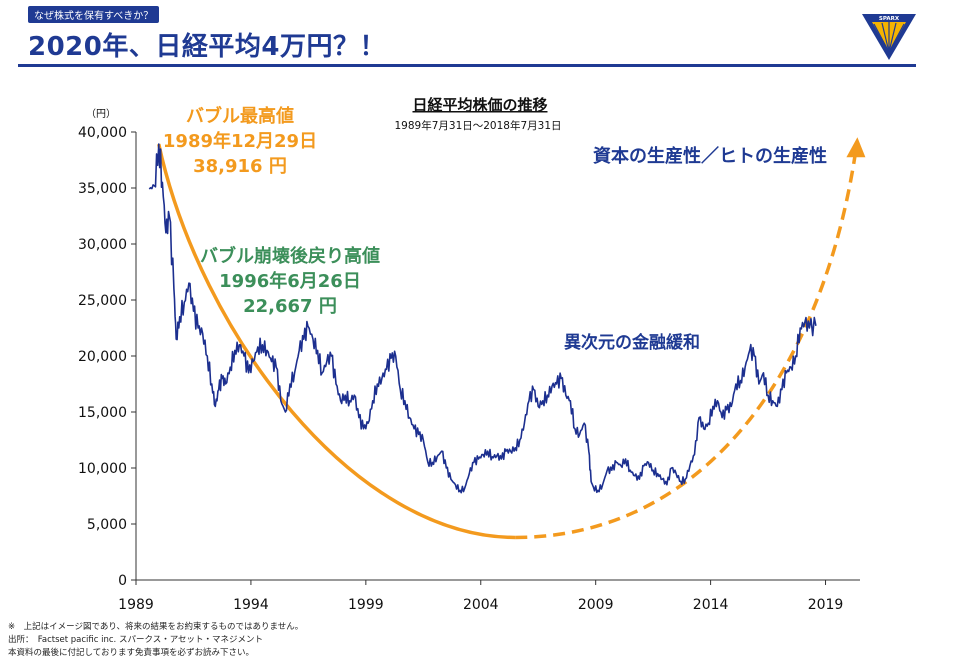  What do you see at coordinates (479, 105) in the screenshot?
I see `chart-title: 日経平均株価の推移` at bounding box center [479, 105].